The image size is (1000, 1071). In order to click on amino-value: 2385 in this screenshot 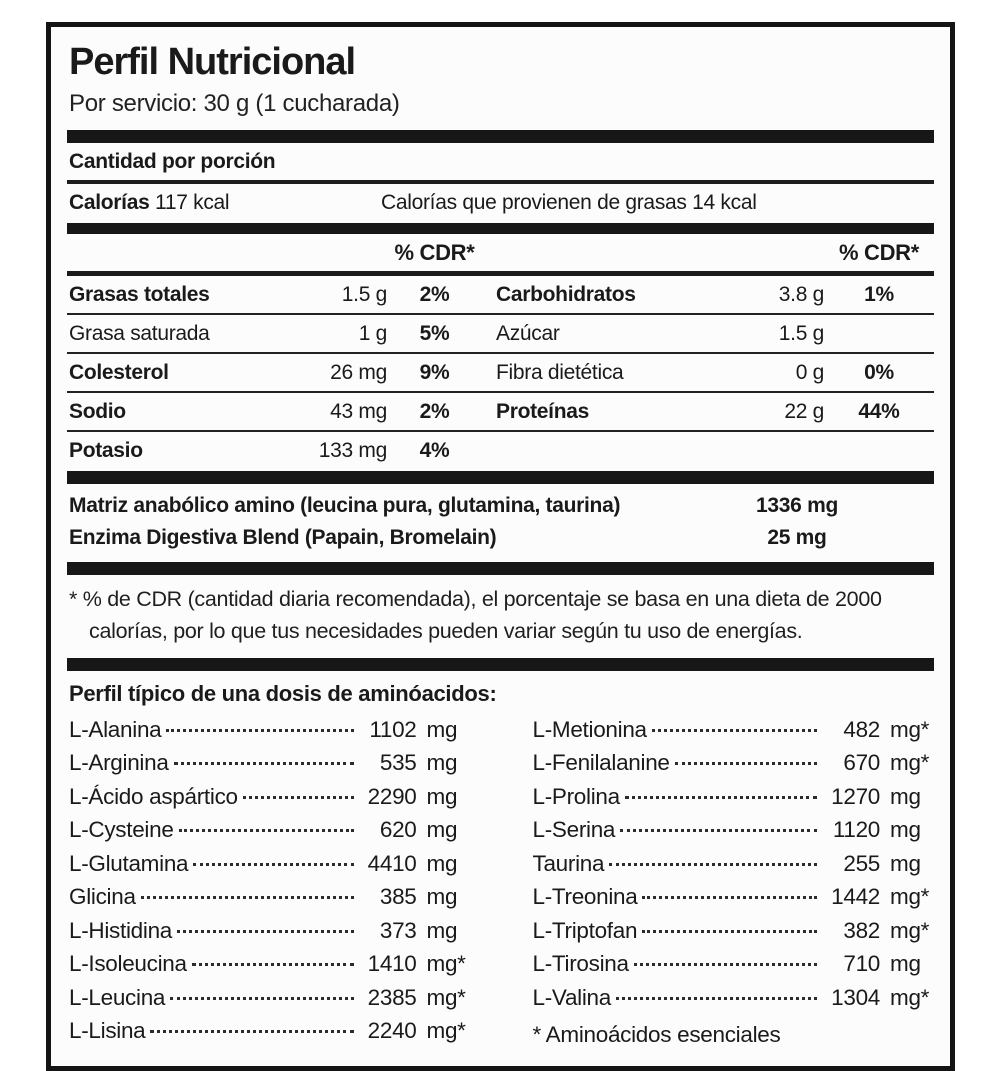, I will do `click(392, 997)`.